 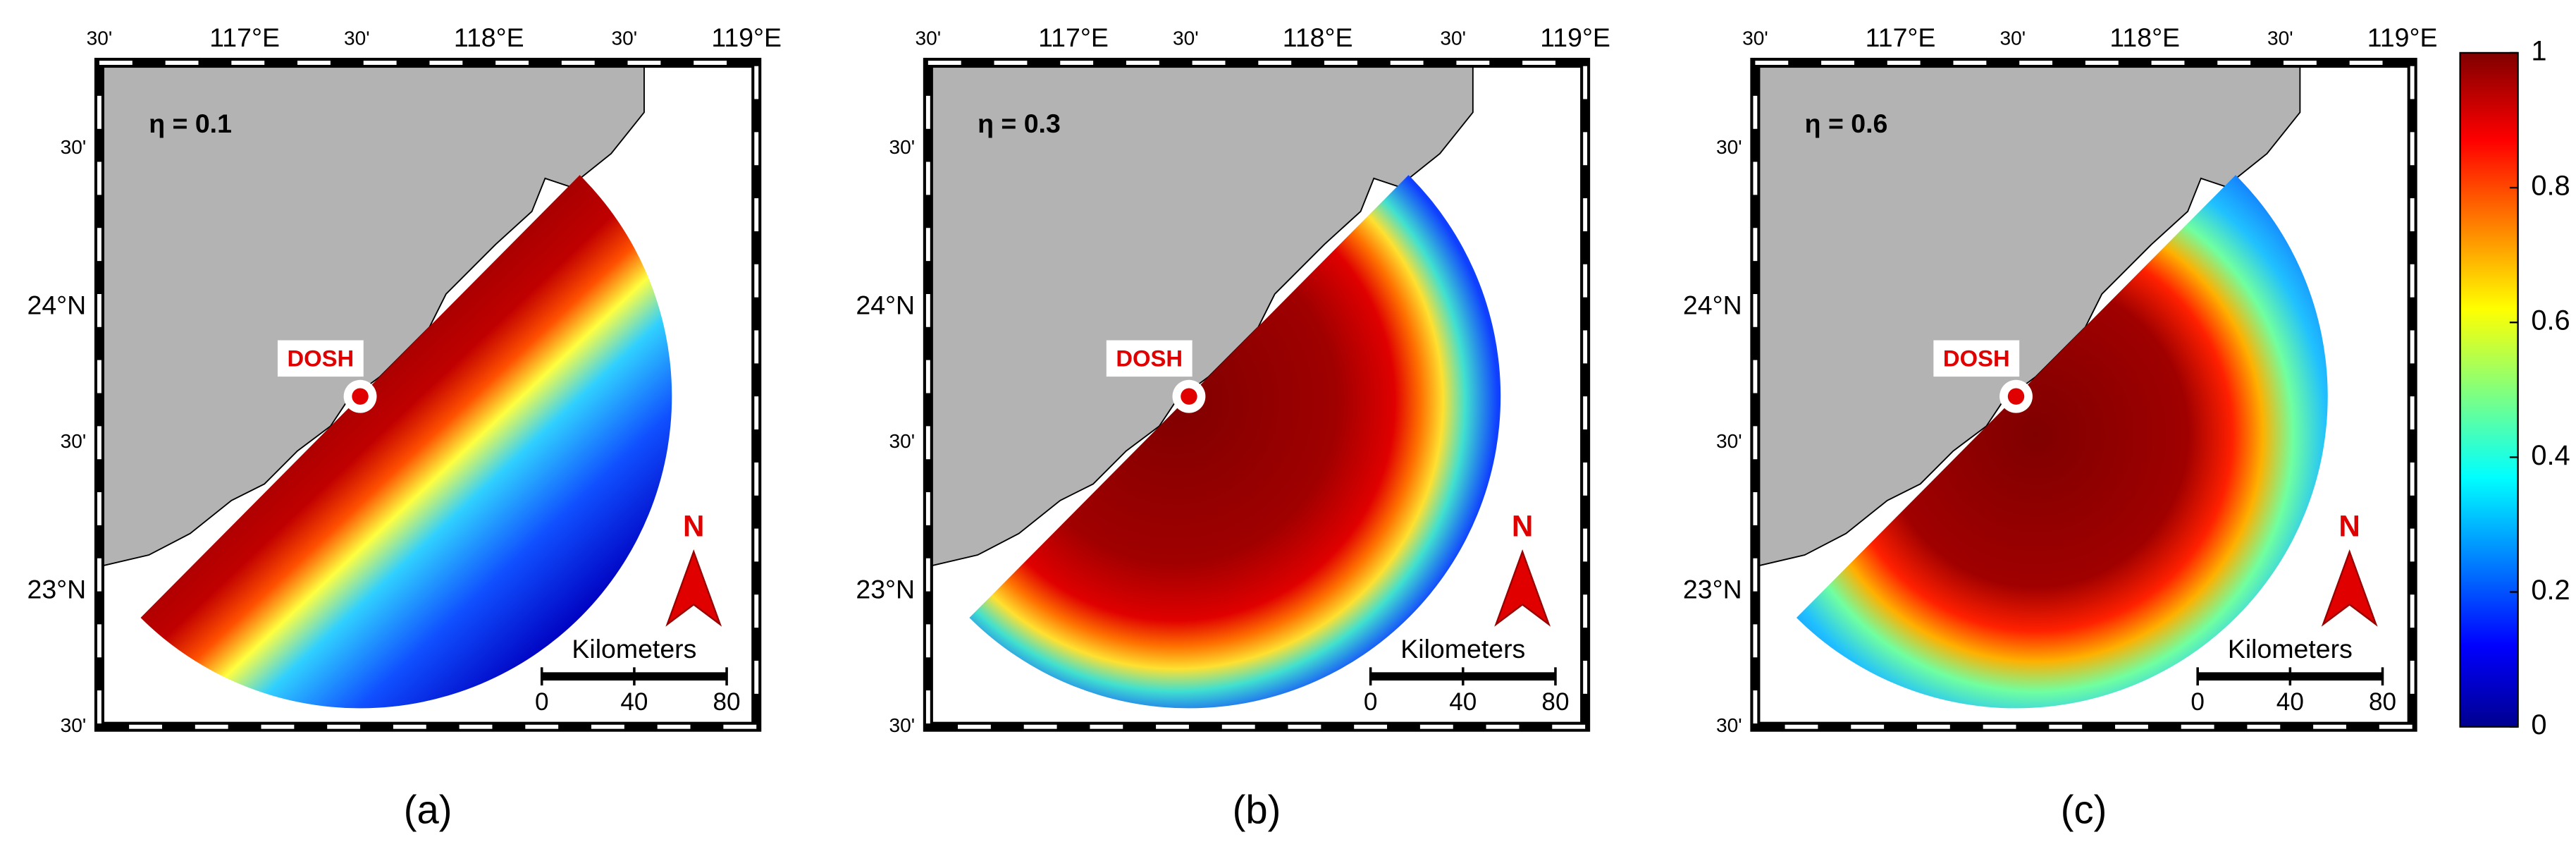 What do you see at coordinates (2550, 455) in the screenshot?
I see `colorbar-tick-label: 0.4` at bounding box center [2550, 455].